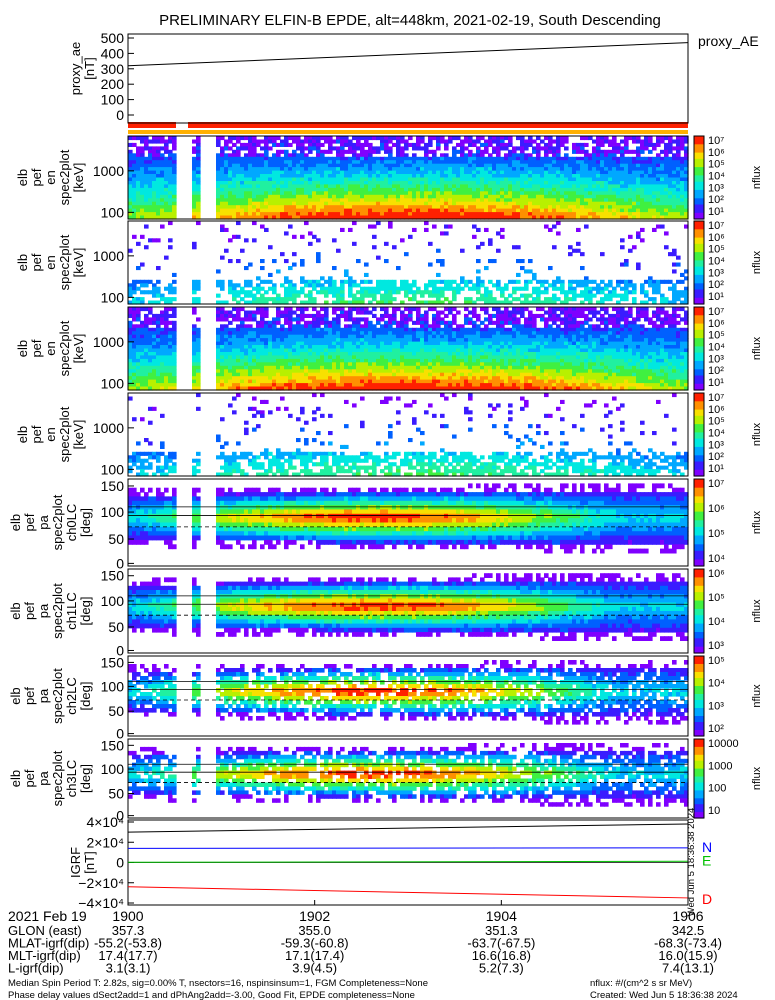 Image resolution: width=775 pixels, height=1000 pixels. I want to click on colorbar-segment, so click(699, 145).